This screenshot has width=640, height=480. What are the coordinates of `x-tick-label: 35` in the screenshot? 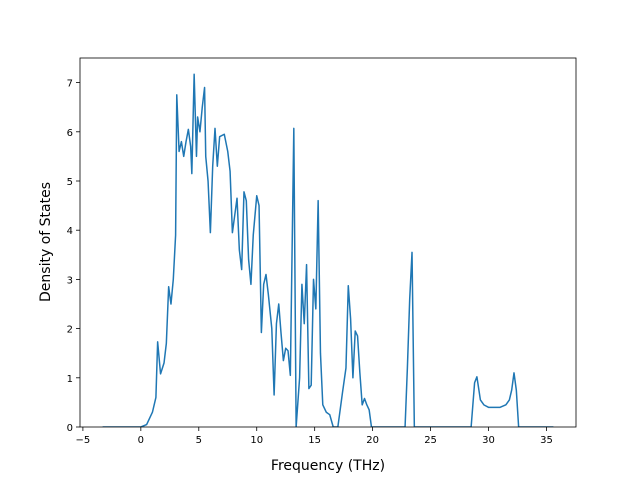 It's located at (546, 440).